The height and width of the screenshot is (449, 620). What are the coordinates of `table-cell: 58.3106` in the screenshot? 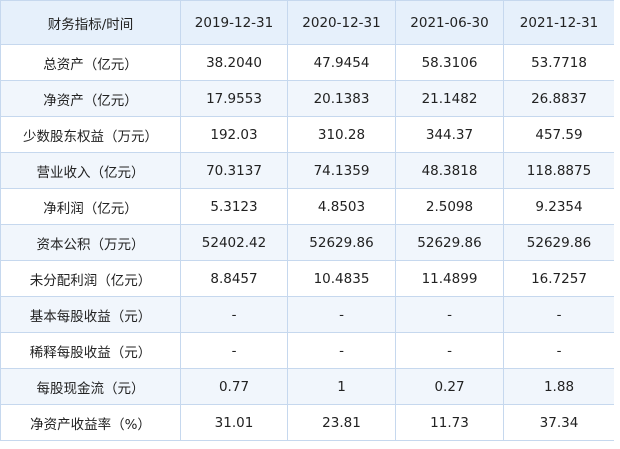 It's located at (449, 62).